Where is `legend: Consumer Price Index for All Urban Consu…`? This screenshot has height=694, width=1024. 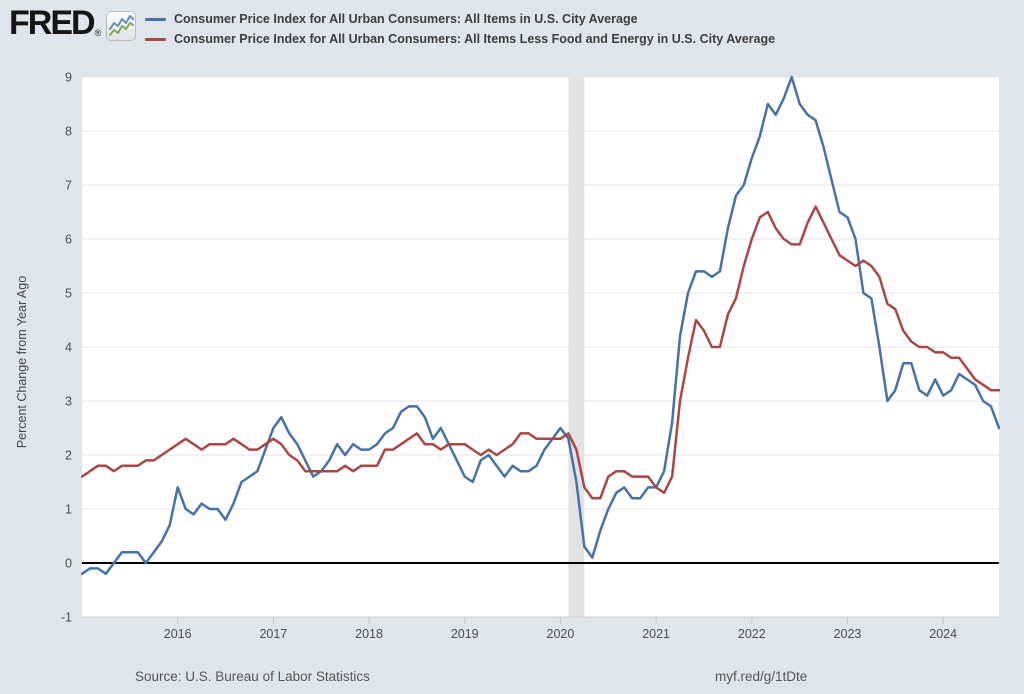 legend: Consumer Price Index for All Urban Consu… is located at coordinates (460, 29).